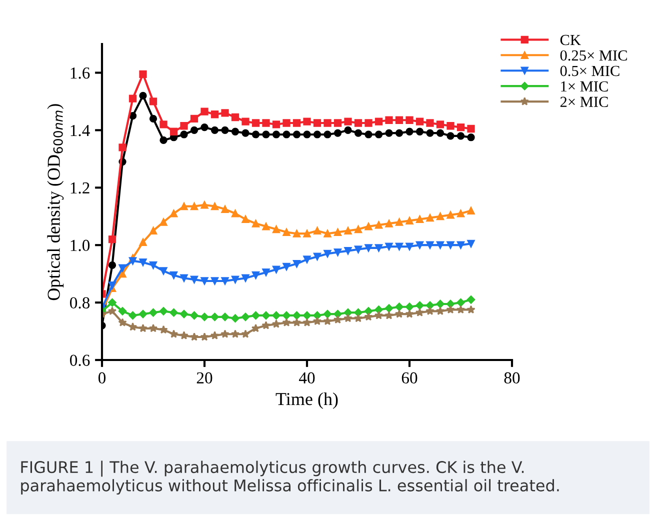  I want to click on y-tick-label: 0.6, so click(80, 360).